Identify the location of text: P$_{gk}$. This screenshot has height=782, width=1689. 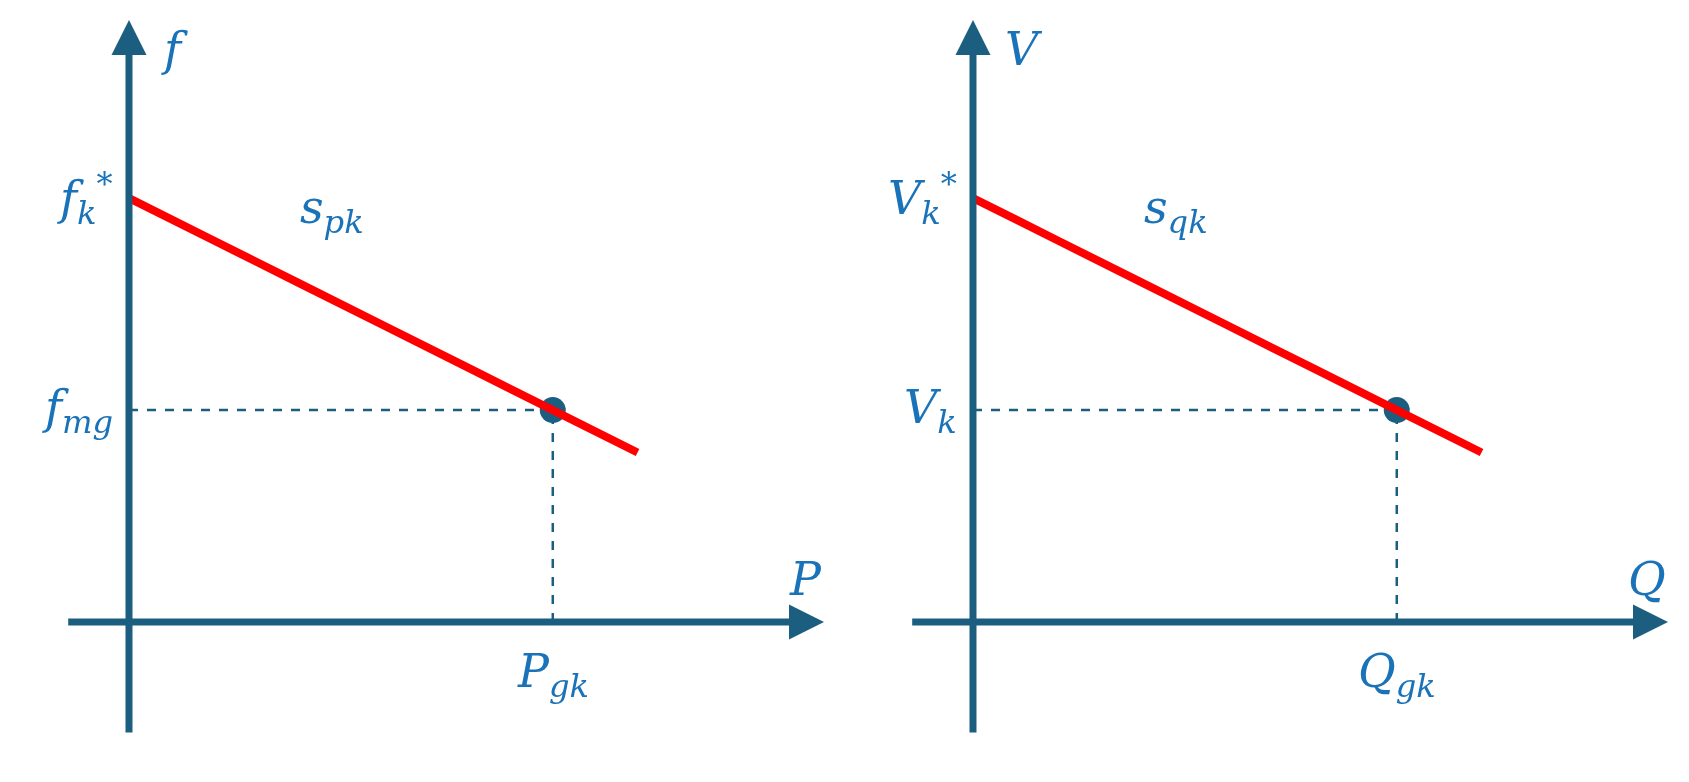
(553, 674).